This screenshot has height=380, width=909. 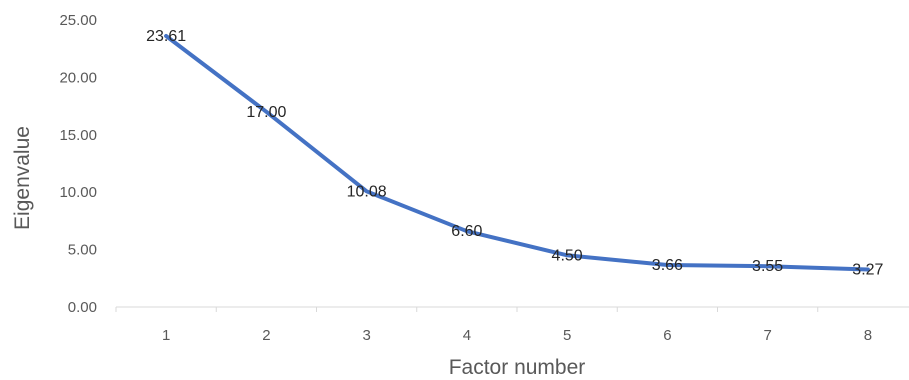 I want to click on data-label: 3.66, so click(x=667, y=265).